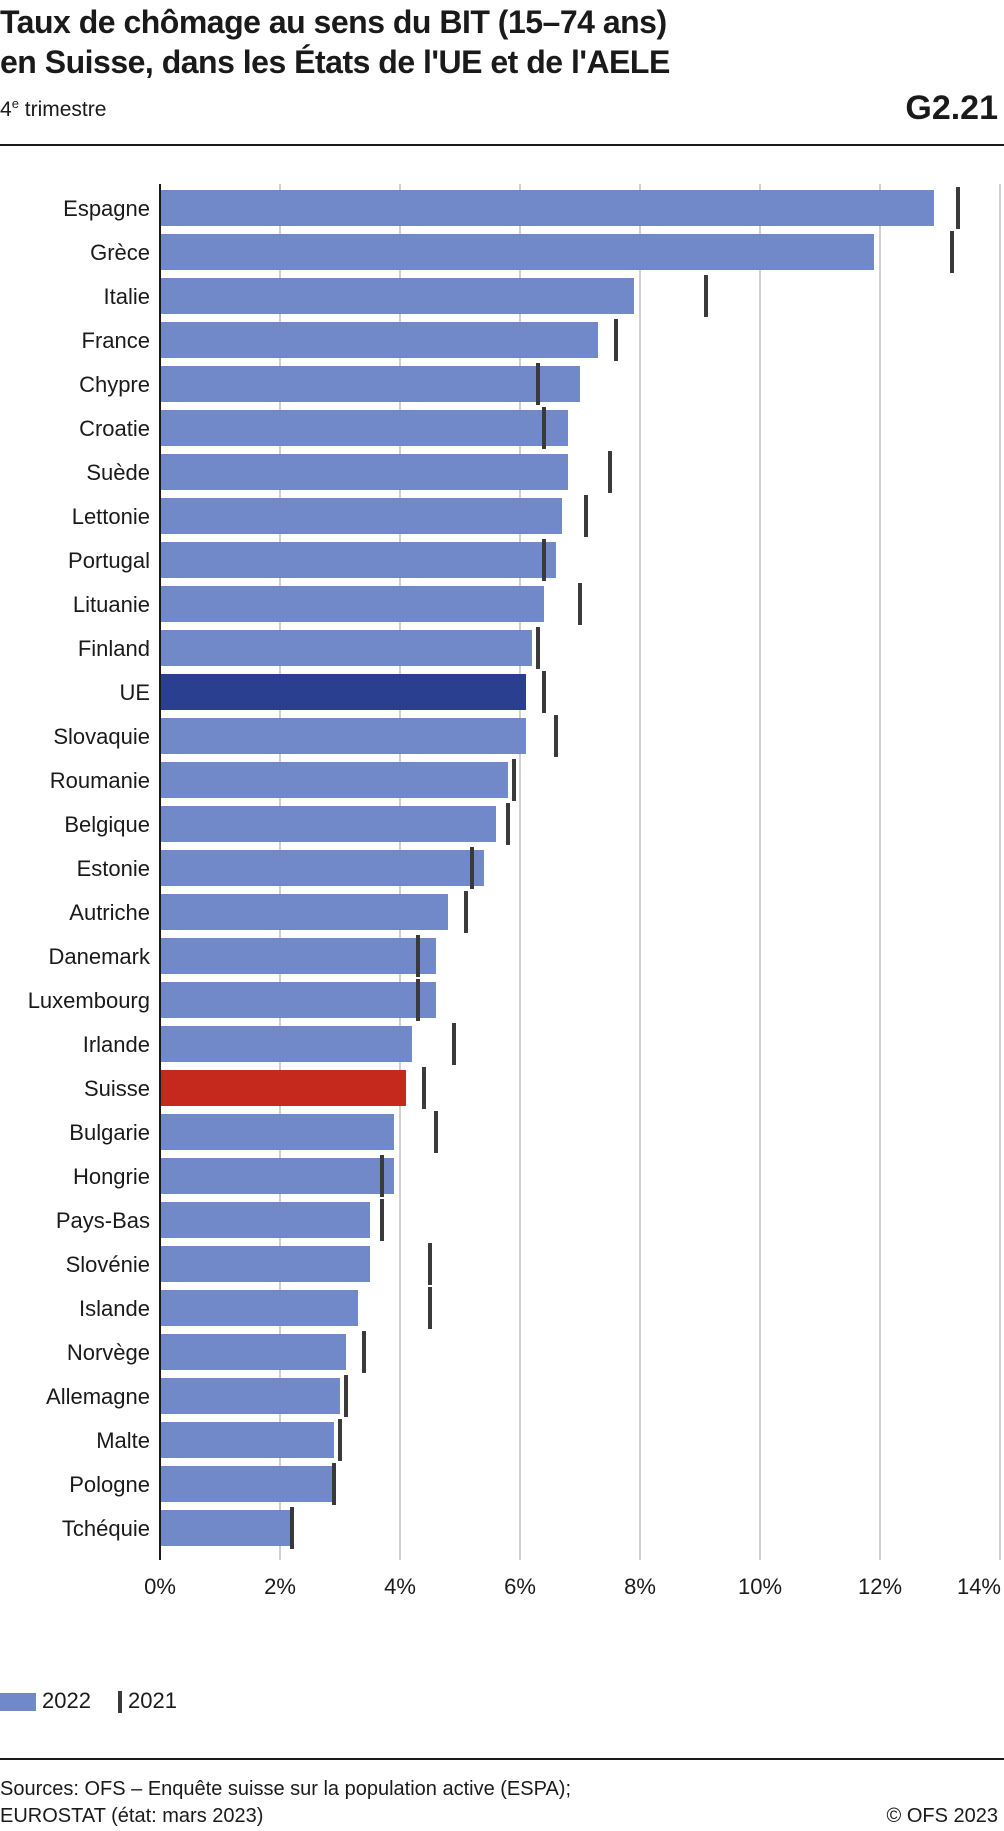  Describe the element at coordinates (502, 145) in the screenshot. I see `header-divider` at that location.